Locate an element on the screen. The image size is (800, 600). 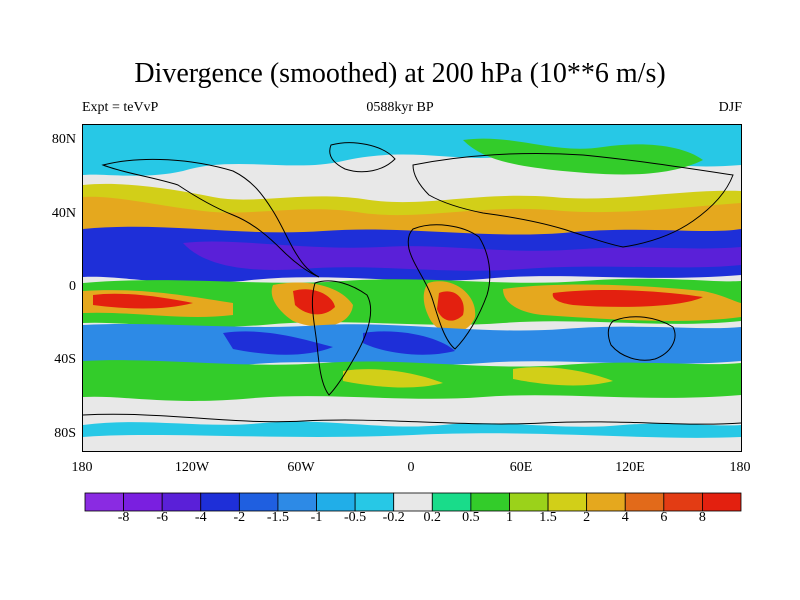
colorbar-label: 0.5 is located at coordinates (471, 517).